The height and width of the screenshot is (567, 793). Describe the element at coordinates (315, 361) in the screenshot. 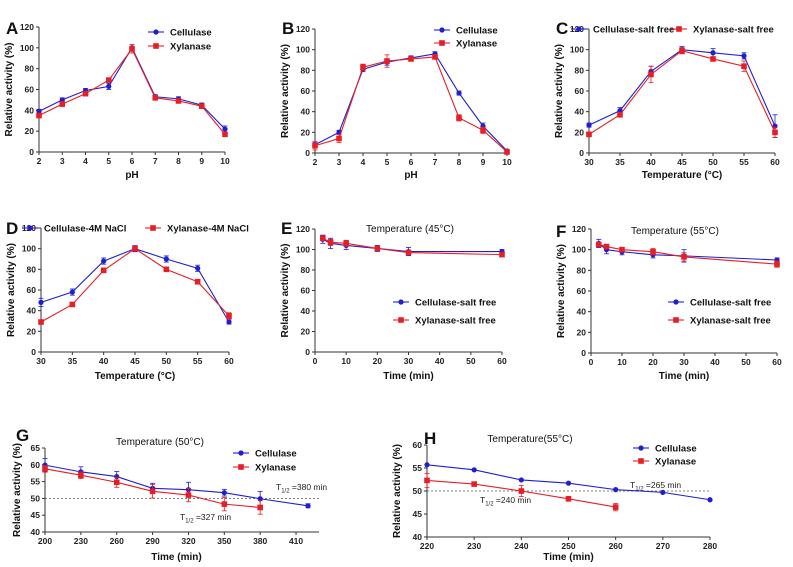

I see `x-tick-label: 0` at that location.